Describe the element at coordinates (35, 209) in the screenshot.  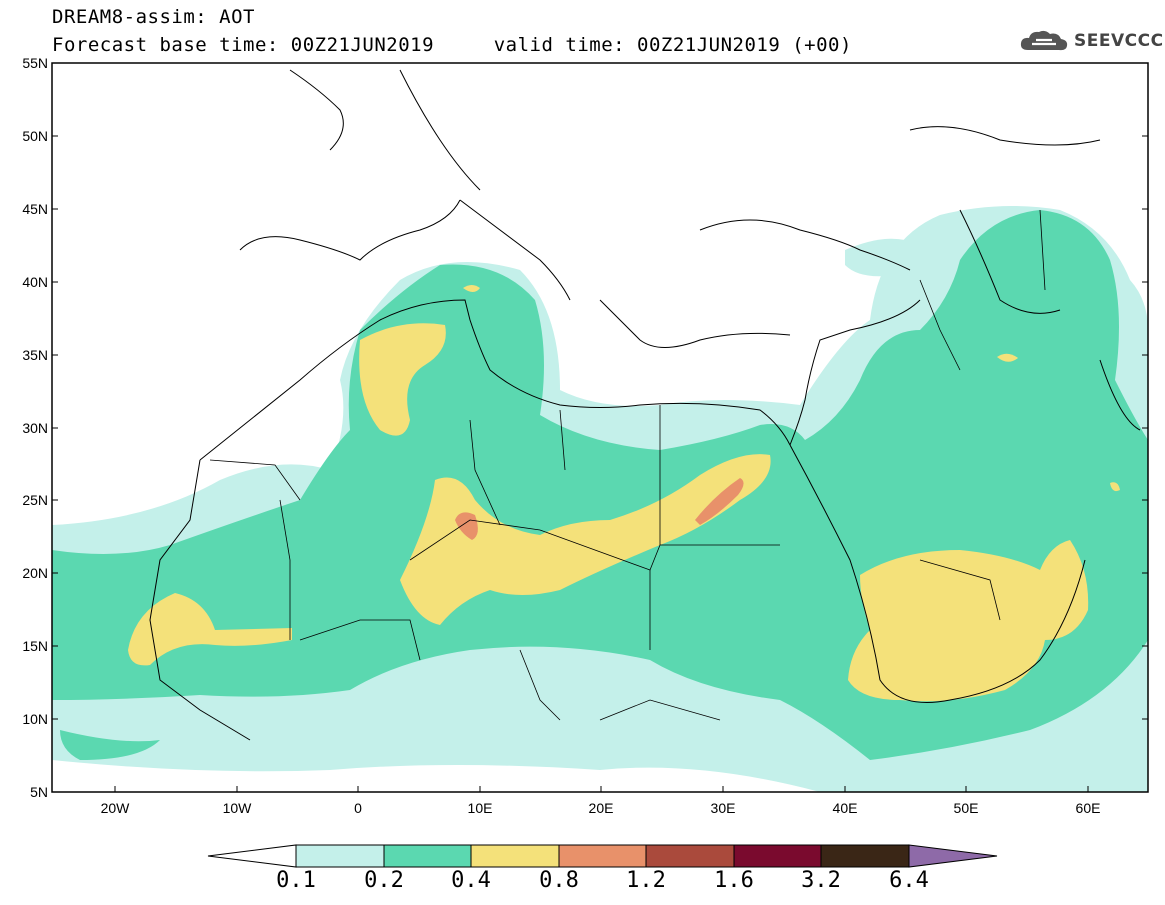
I see `lat-label: 45N` at that location.